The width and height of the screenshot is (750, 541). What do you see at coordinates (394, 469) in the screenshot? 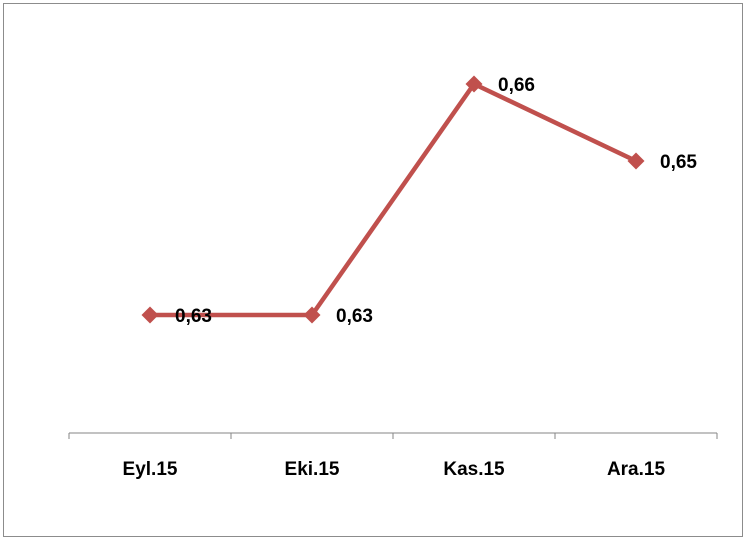
I see `x-axis-tick-labels: Eyl.15 Eki.15 Kas.15 Ara.15` at bounding box center [394, 469].